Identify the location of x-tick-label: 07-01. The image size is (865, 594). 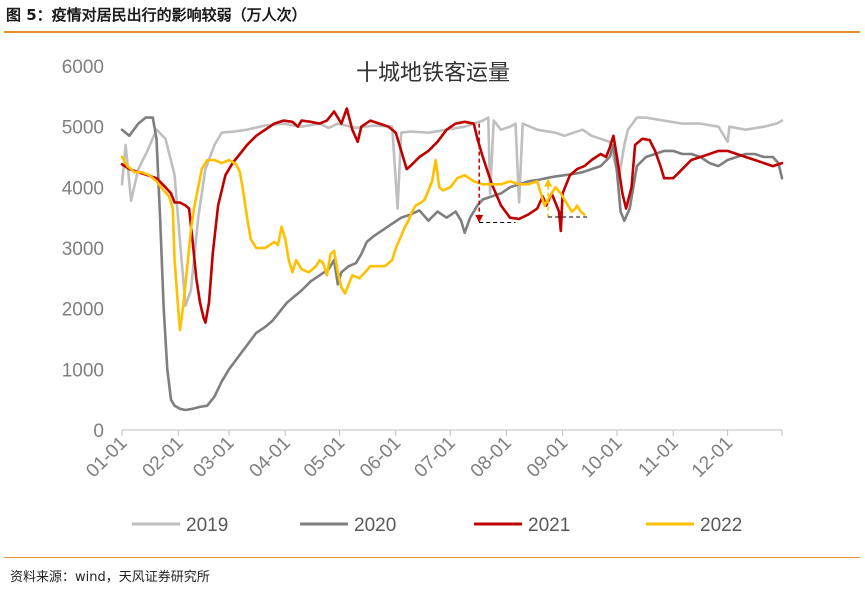
(435, 457).